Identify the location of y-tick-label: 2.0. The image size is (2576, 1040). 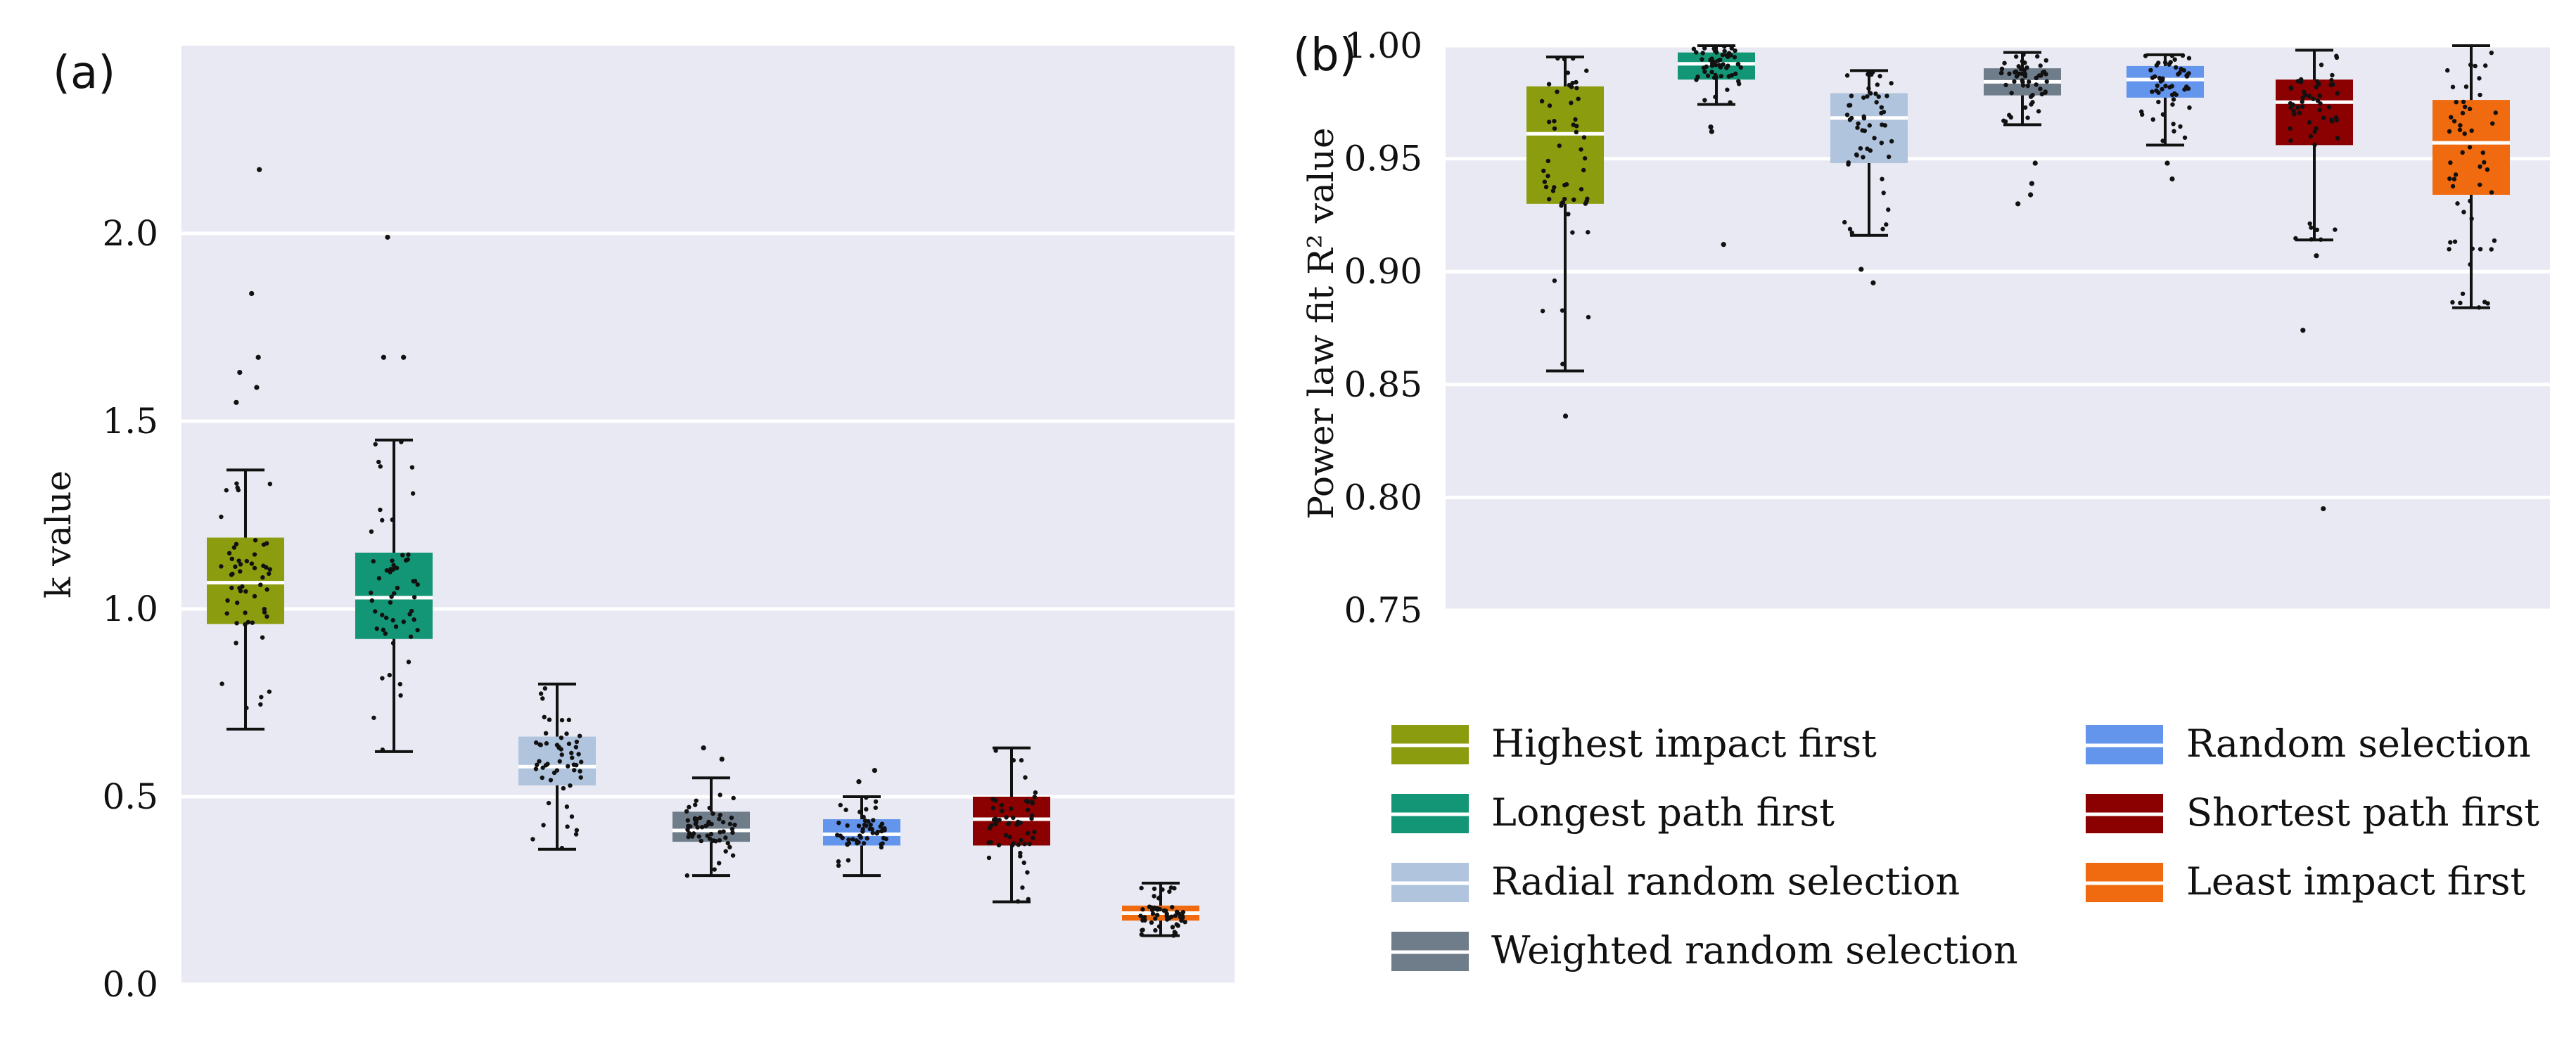
(130, 234).